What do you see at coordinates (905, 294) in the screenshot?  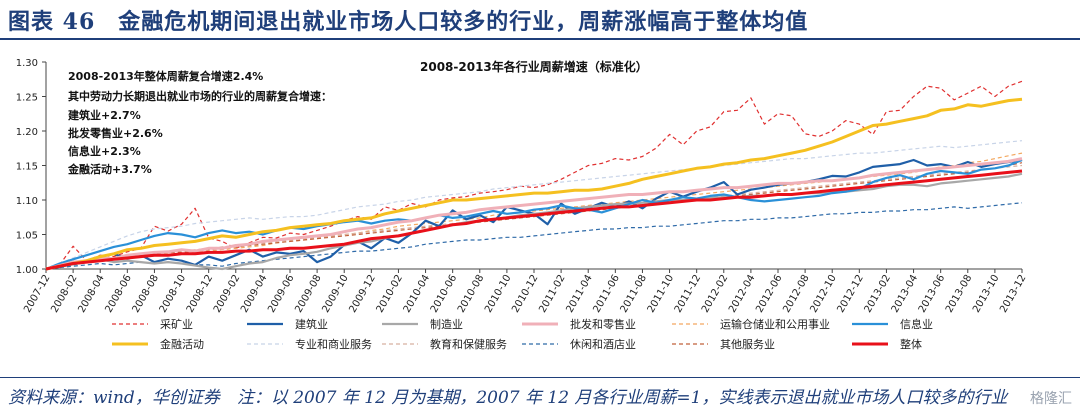 I see `x-tick-label: 2013-04` at bounding box center [905, 294].